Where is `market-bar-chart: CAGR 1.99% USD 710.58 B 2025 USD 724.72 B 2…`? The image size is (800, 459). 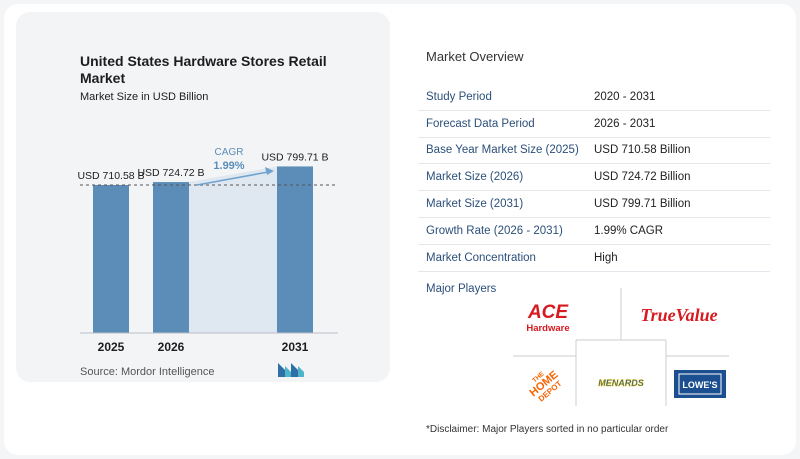
market-bar-chart: CAGR 1.99% USD 710.58 B 2025 USD 724.72 B 2… is located at coordinates (207, 250).